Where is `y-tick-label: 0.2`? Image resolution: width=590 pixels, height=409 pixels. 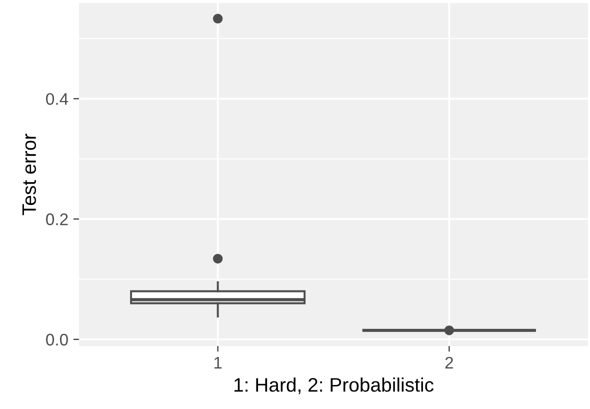 y-tick-label: 0.2 is located at coordinates (57, 219).